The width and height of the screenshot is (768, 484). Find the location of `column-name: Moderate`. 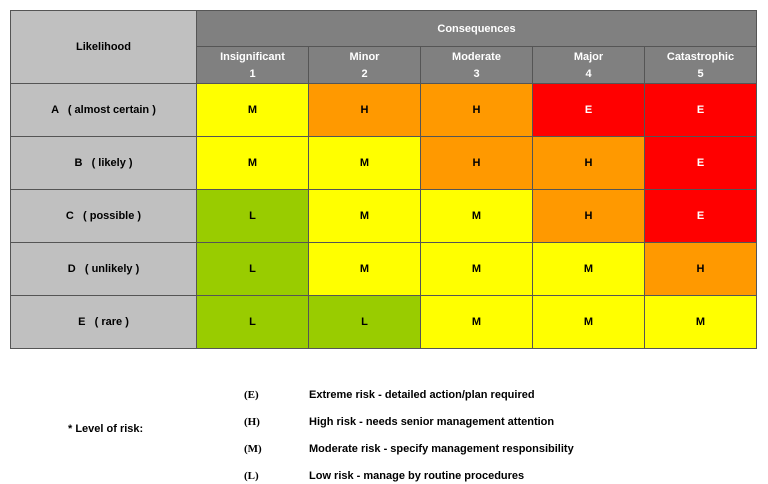

column-name: Moderate is located at coordinates (476, 56).